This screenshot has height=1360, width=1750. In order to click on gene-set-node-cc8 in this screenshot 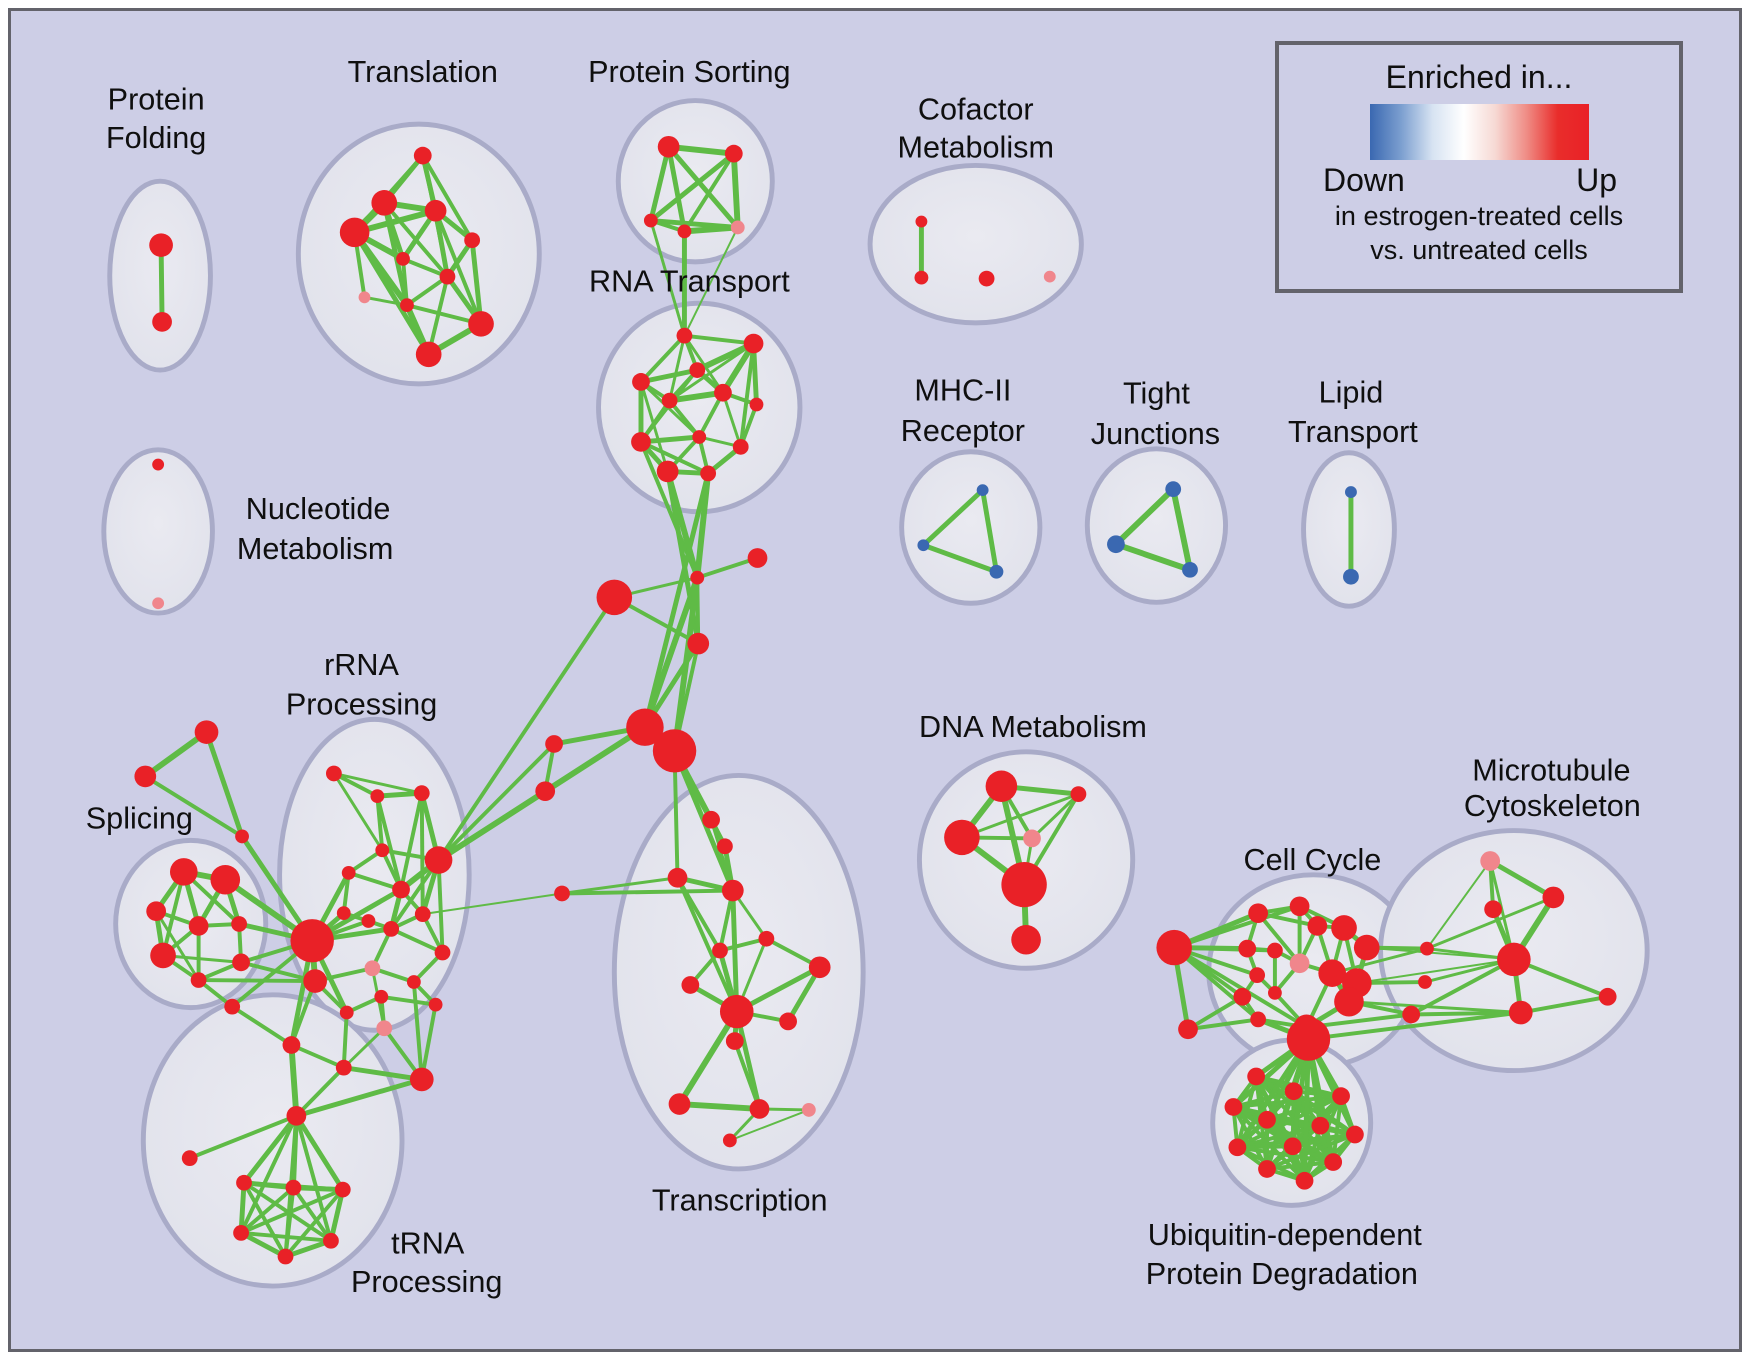, I will do `click(1275, 950)`.